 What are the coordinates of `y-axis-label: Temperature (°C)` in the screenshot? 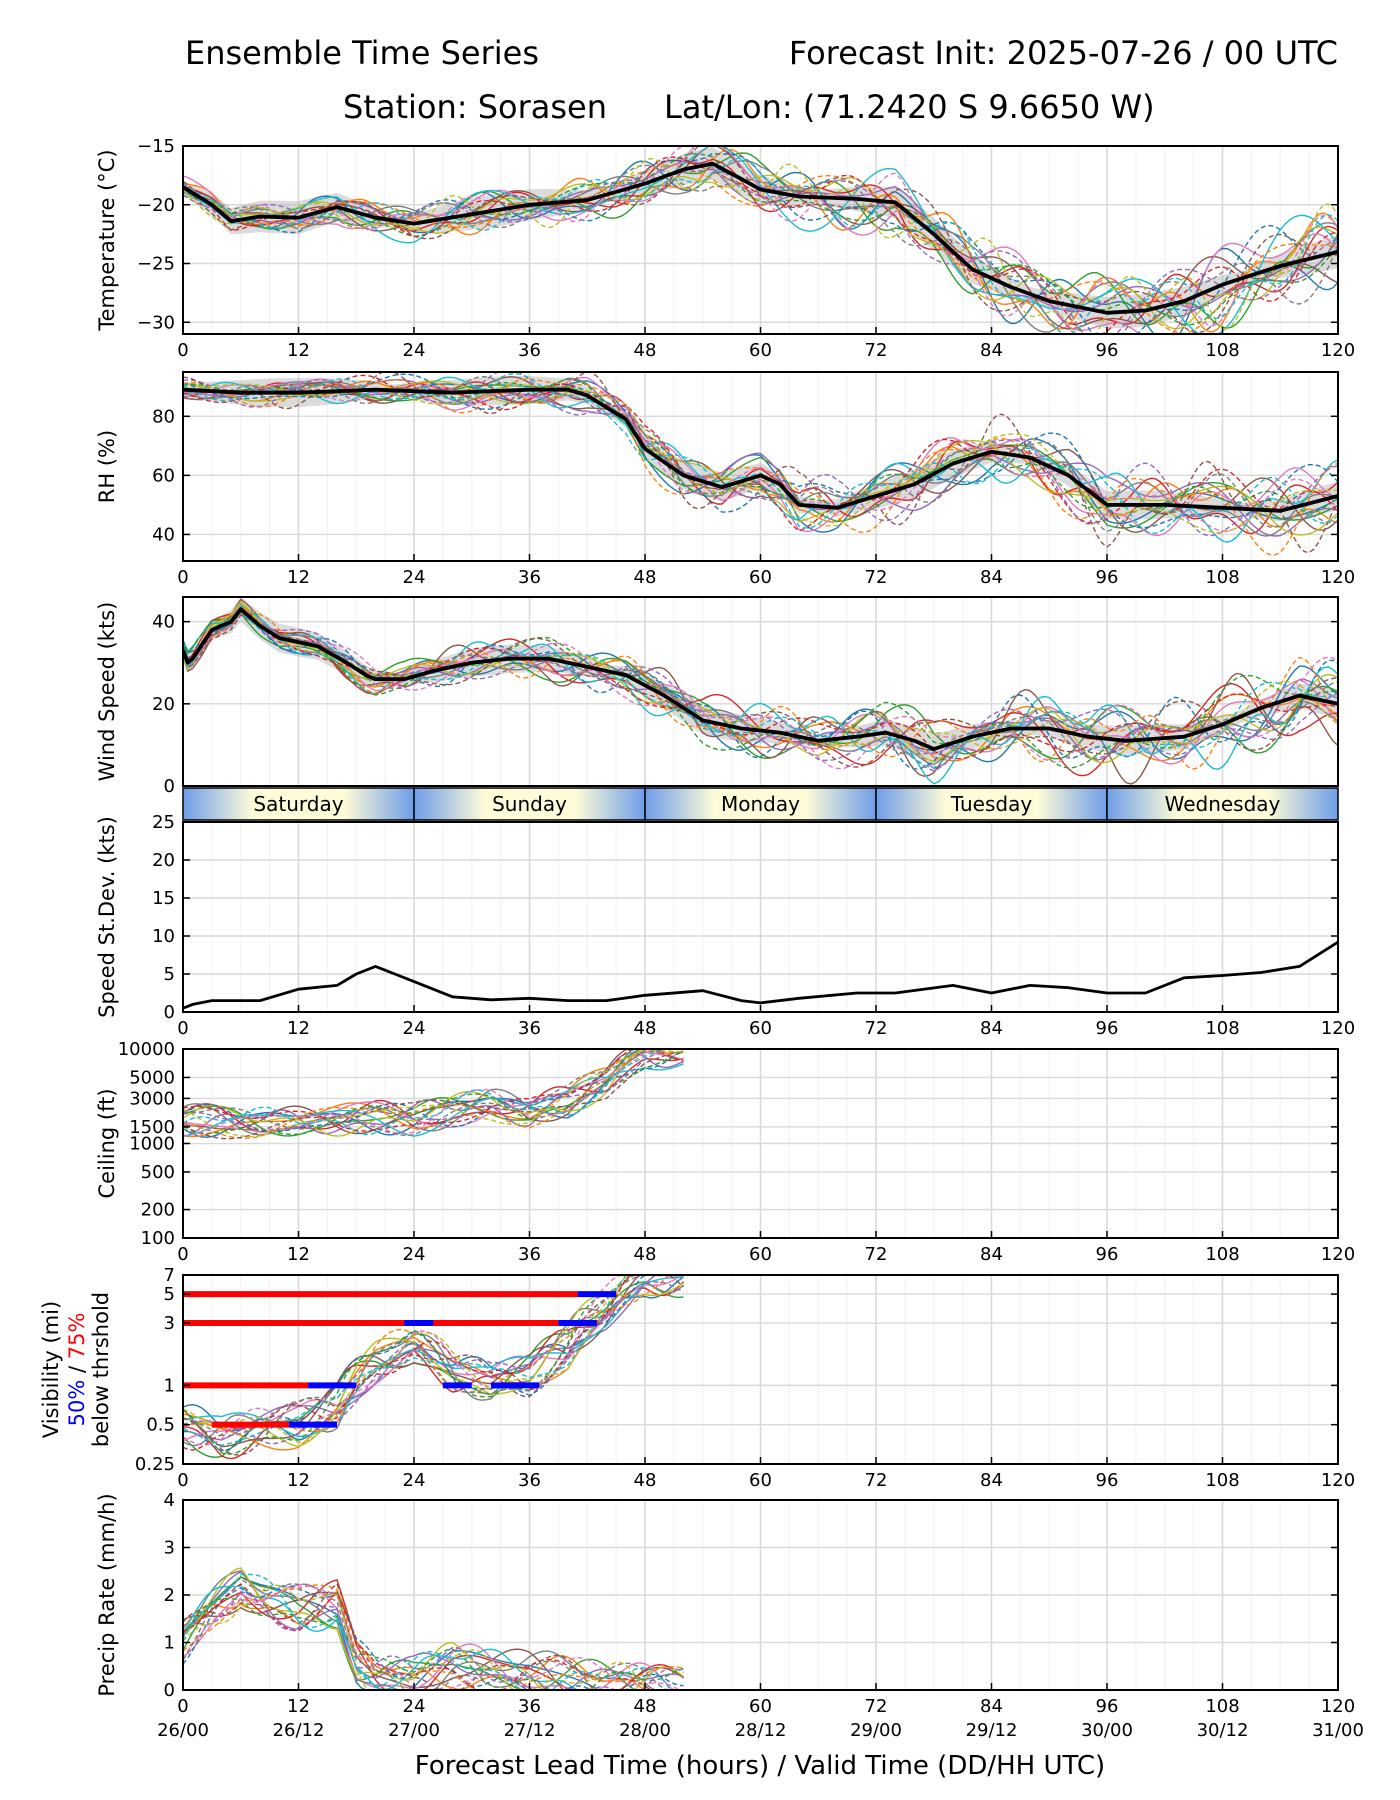 It's located at (107, 240).